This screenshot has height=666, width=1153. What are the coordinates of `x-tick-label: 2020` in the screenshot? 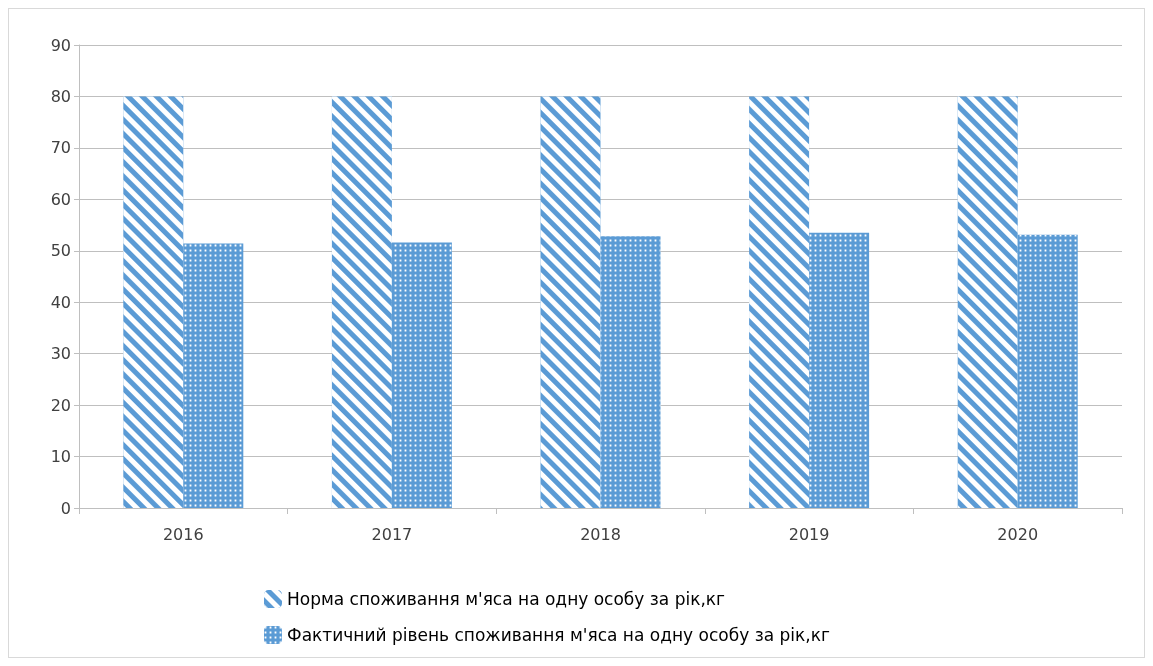 It's located at (1018, 534).